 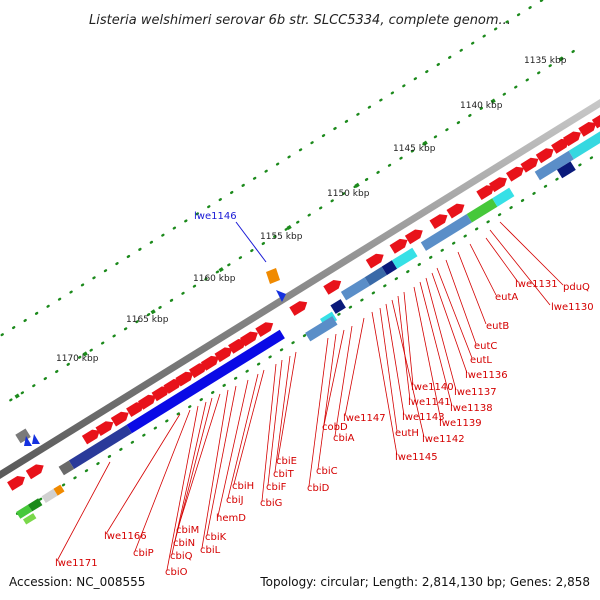 What do you see at coordinates (210, 550) in the screenshot?
I see `gene-label-cbiL: cbiL` at bounding box center [210, 550].